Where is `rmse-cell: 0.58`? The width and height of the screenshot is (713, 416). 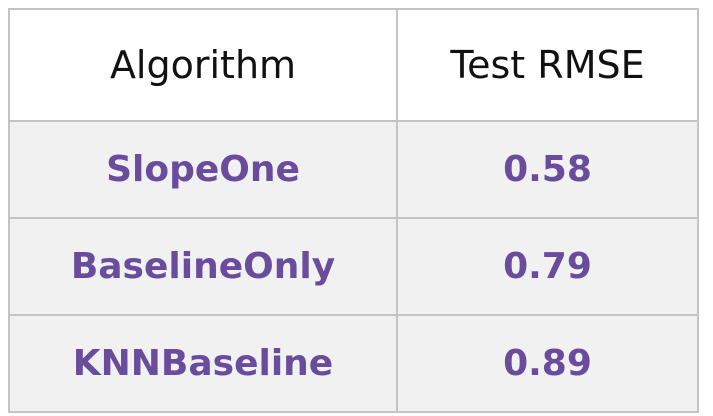
rmse-cell: 0.58 is located at coordinates (547, 169).